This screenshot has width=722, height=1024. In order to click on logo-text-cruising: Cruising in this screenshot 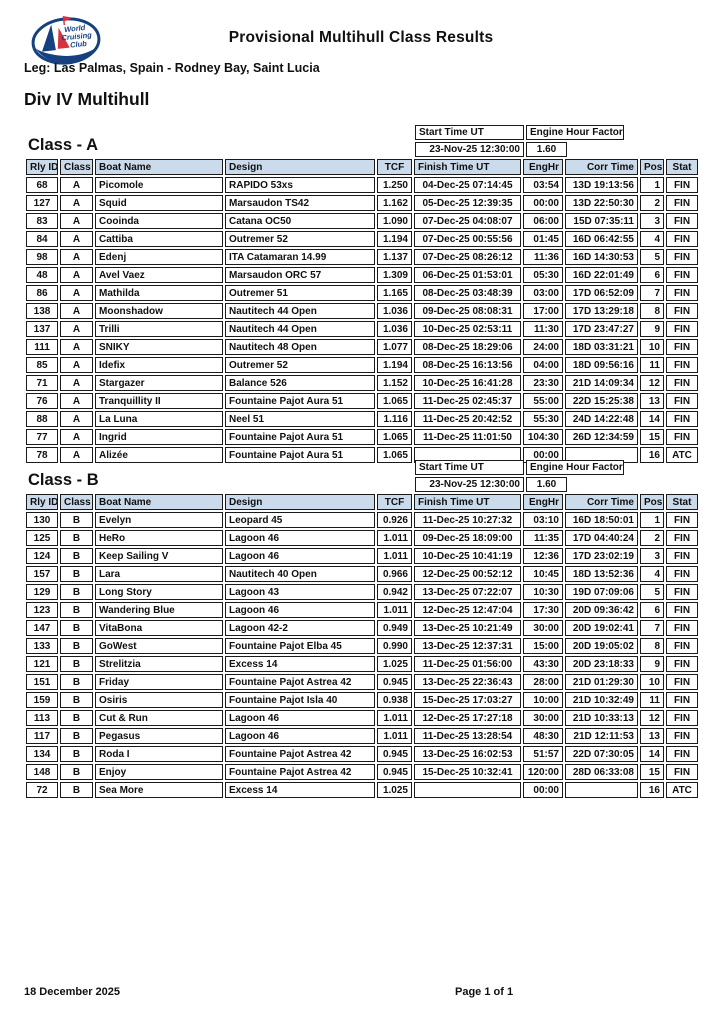, I will do `click(77, 36)`.